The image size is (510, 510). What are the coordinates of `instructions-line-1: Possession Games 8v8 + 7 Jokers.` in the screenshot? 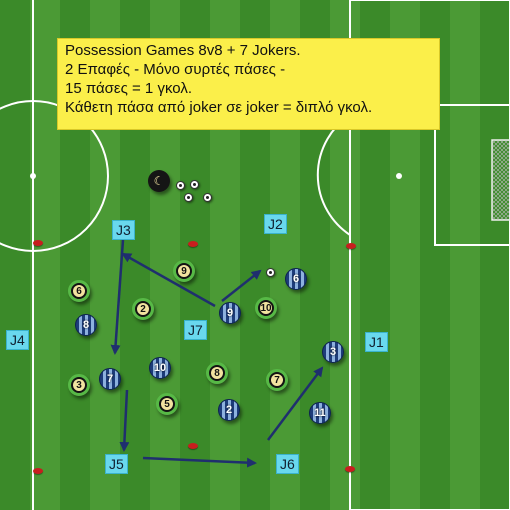 It's located at (183, 50).